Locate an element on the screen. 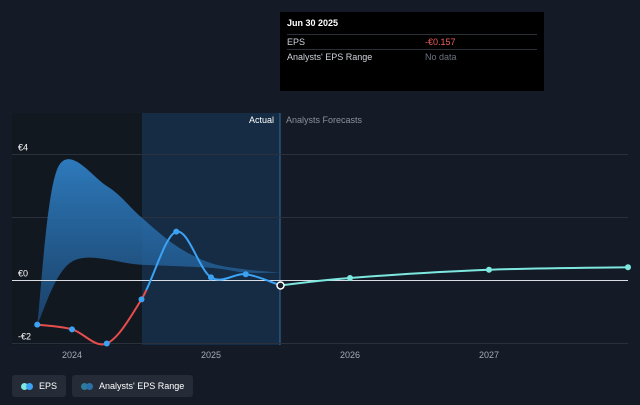 This screenshot has width=640, height=405. x-tick-label: 2027 is located at coordinates (489, 355).